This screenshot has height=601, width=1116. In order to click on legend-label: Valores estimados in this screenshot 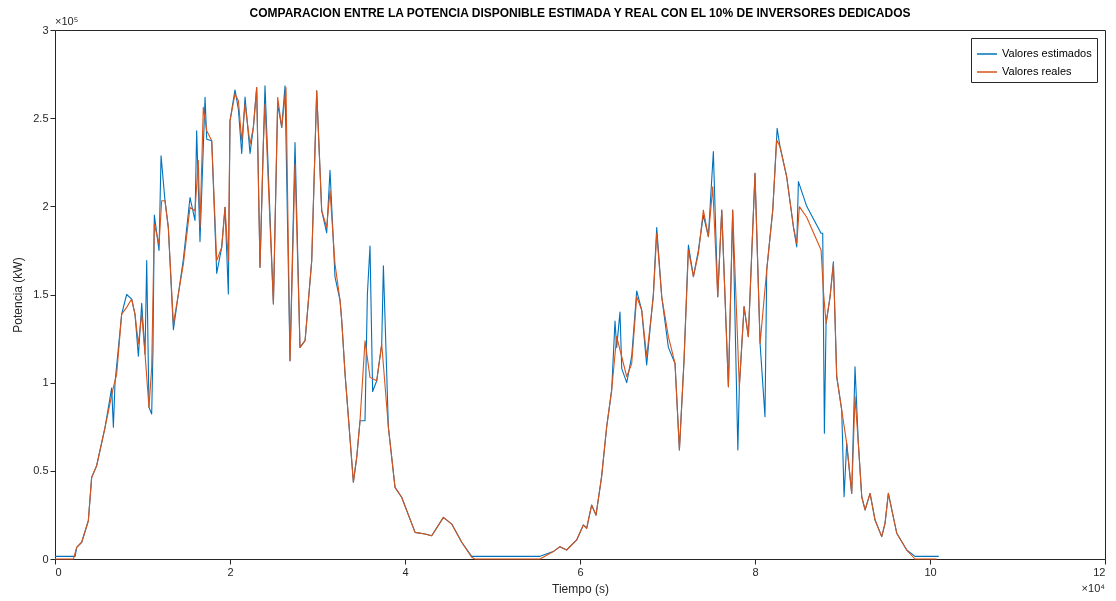, I will do `click(1047, 53)`.